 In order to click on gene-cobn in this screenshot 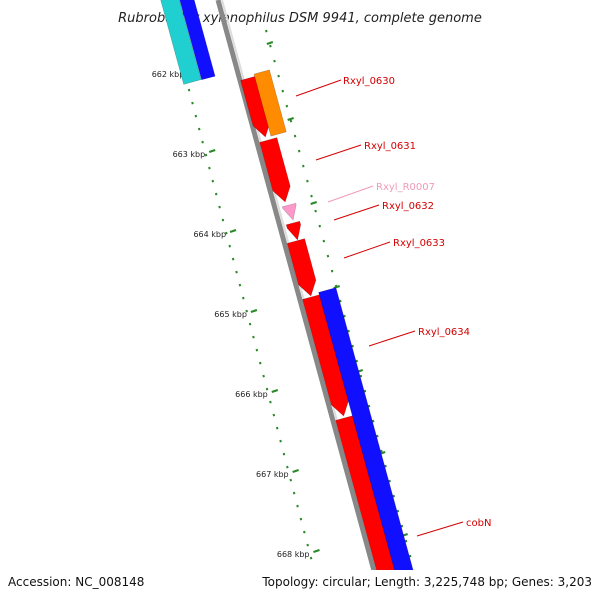, I will do `click(372, 443)`.